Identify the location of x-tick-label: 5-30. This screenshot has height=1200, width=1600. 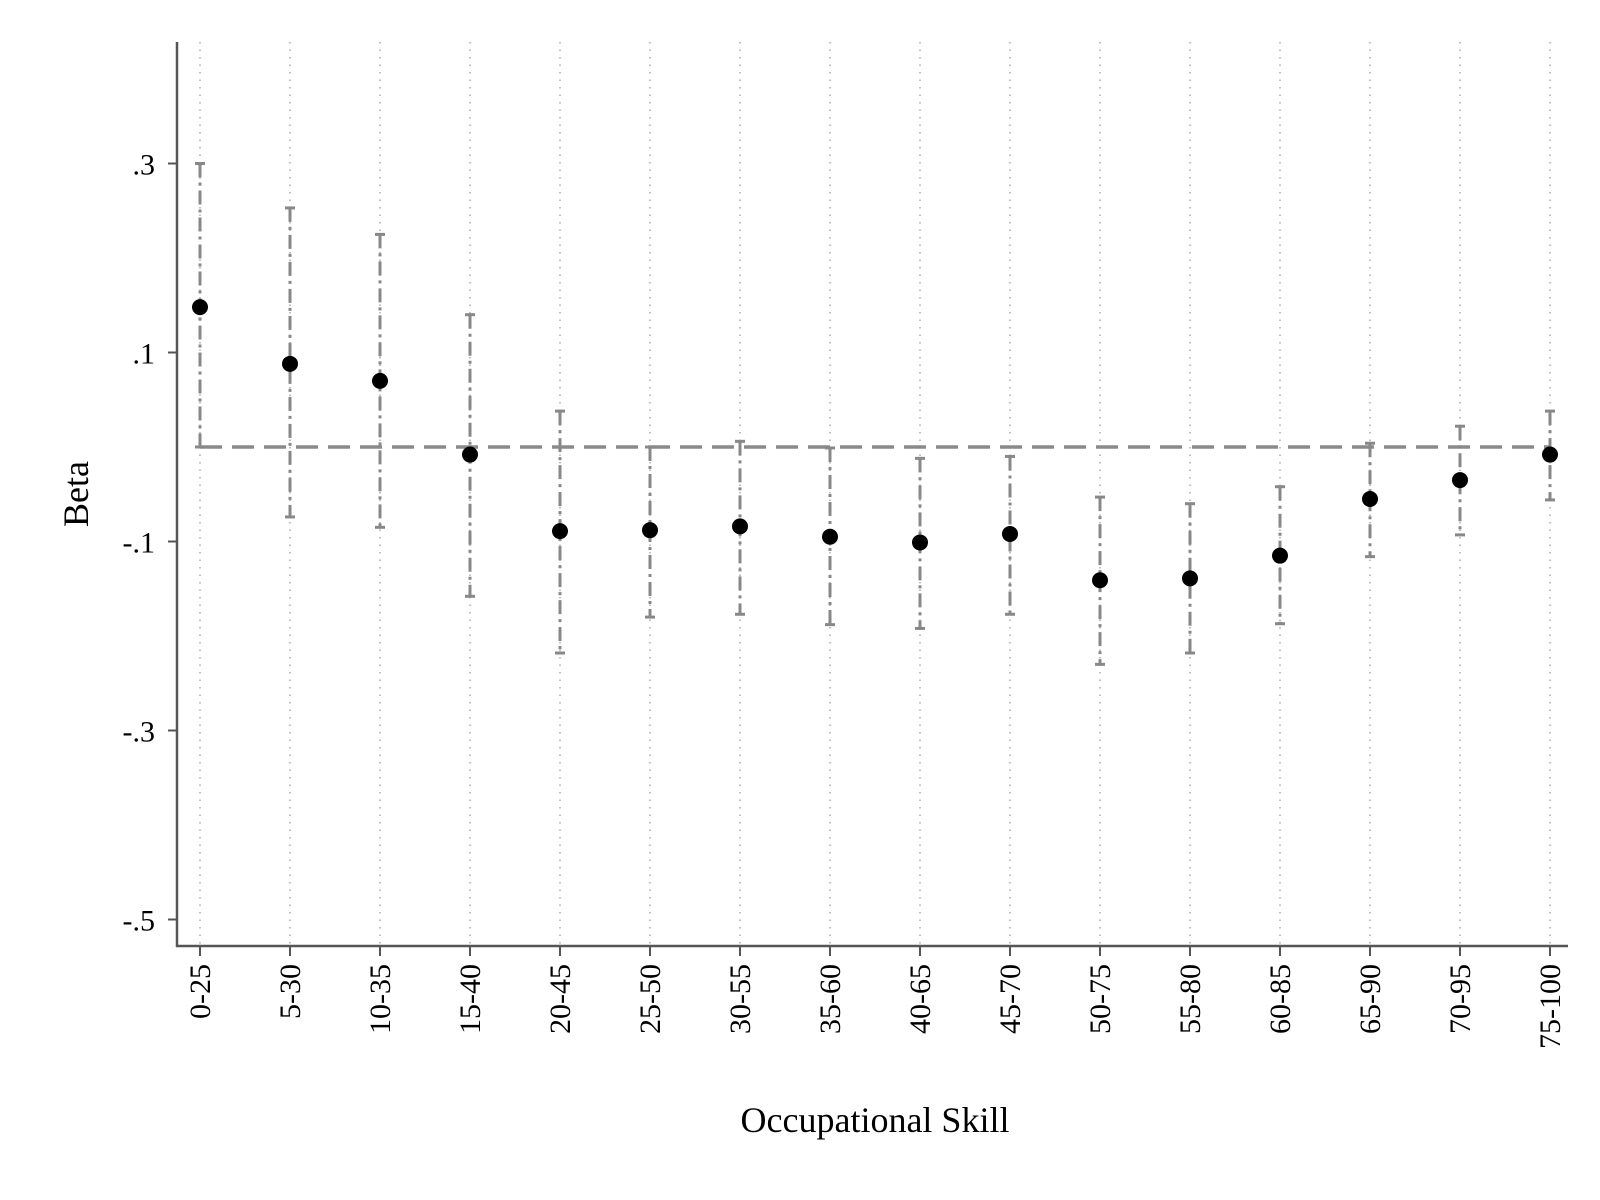
(290, 991).